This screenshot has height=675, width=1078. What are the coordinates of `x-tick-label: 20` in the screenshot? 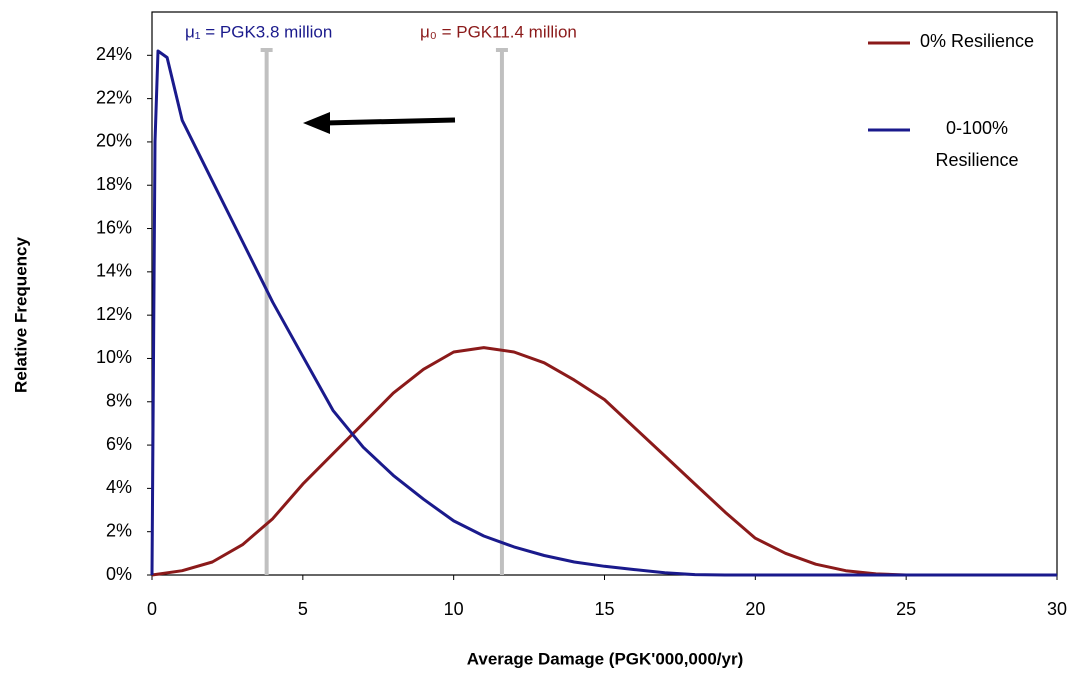 It's located at (755, 609).